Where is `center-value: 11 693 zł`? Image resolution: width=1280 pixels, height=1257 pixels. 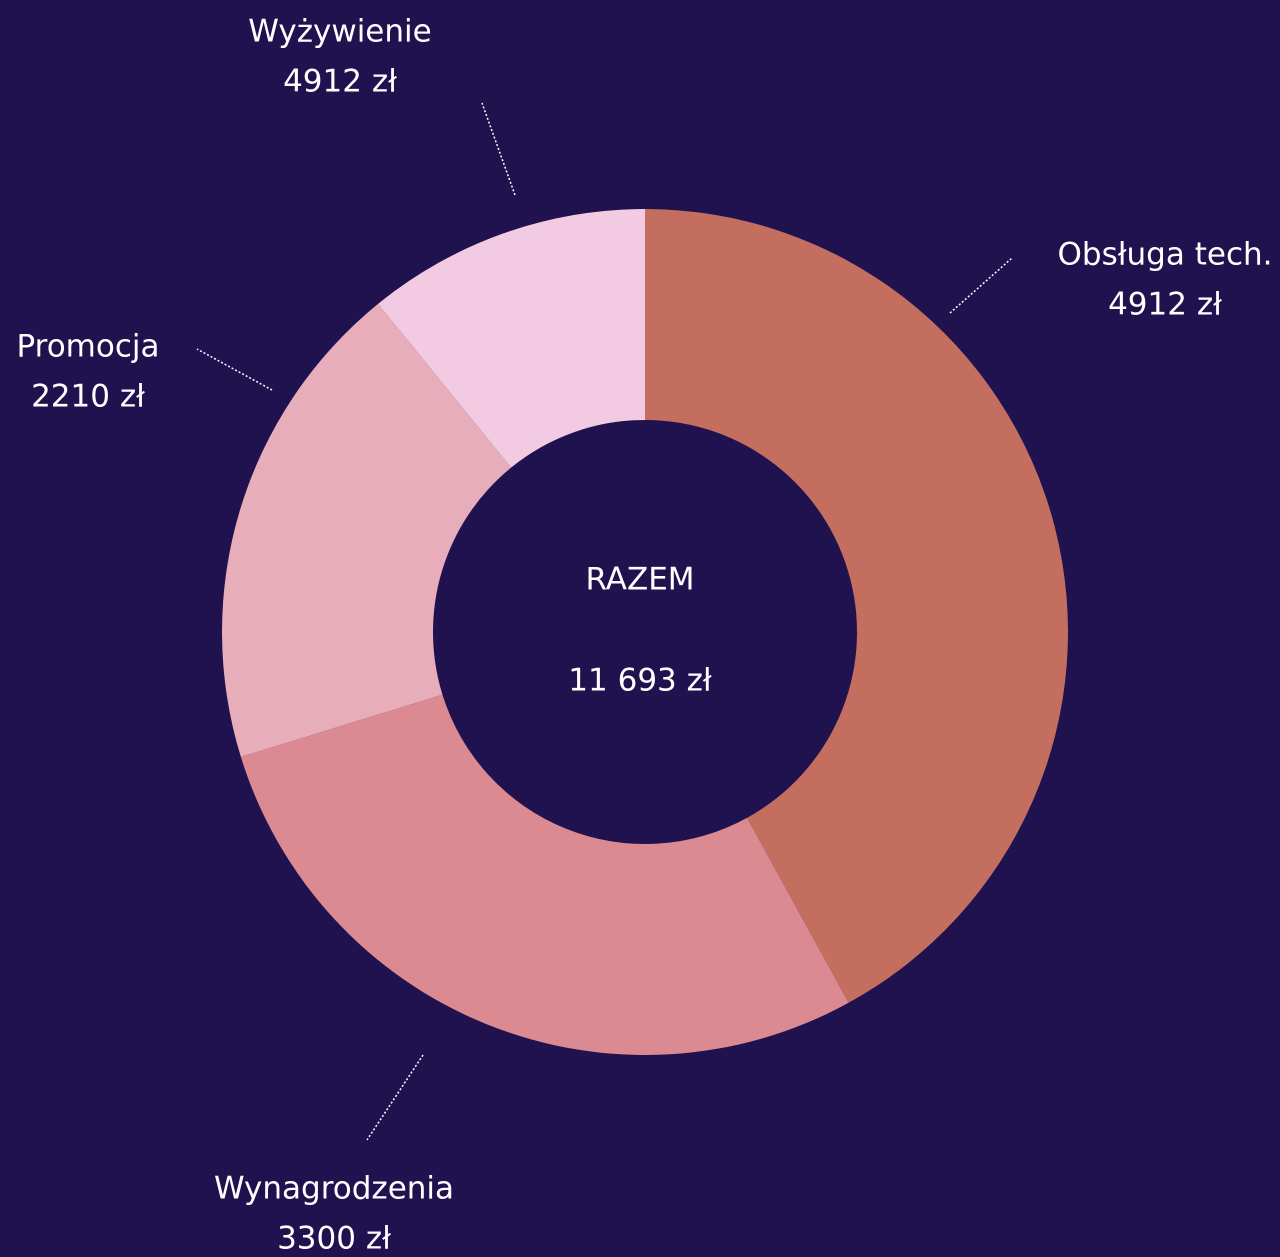
center-value: 11 693 zł is located at coordinates (640, 681).